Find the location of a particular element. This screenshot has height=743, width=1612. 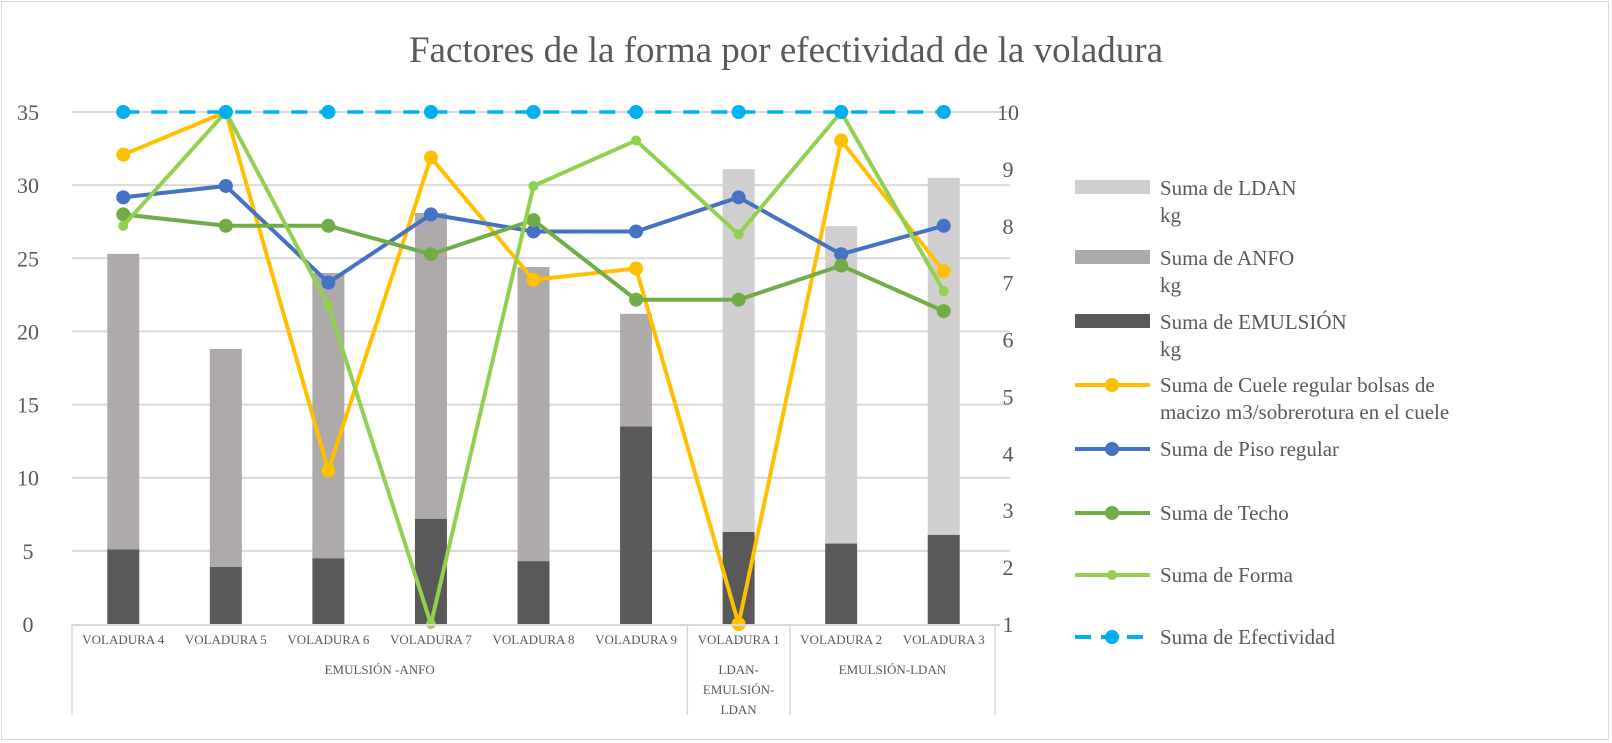

legend-label: Suma de Techo is located at coordinates (1224, 513).